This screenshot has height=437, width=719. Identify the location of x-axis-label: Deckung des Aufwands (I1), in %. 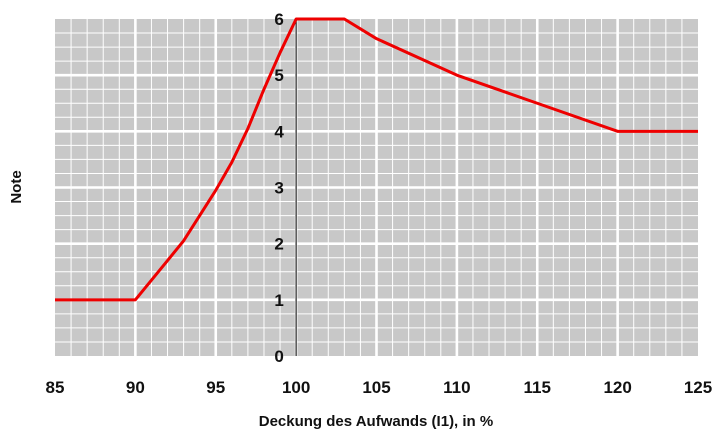
(376, 421).